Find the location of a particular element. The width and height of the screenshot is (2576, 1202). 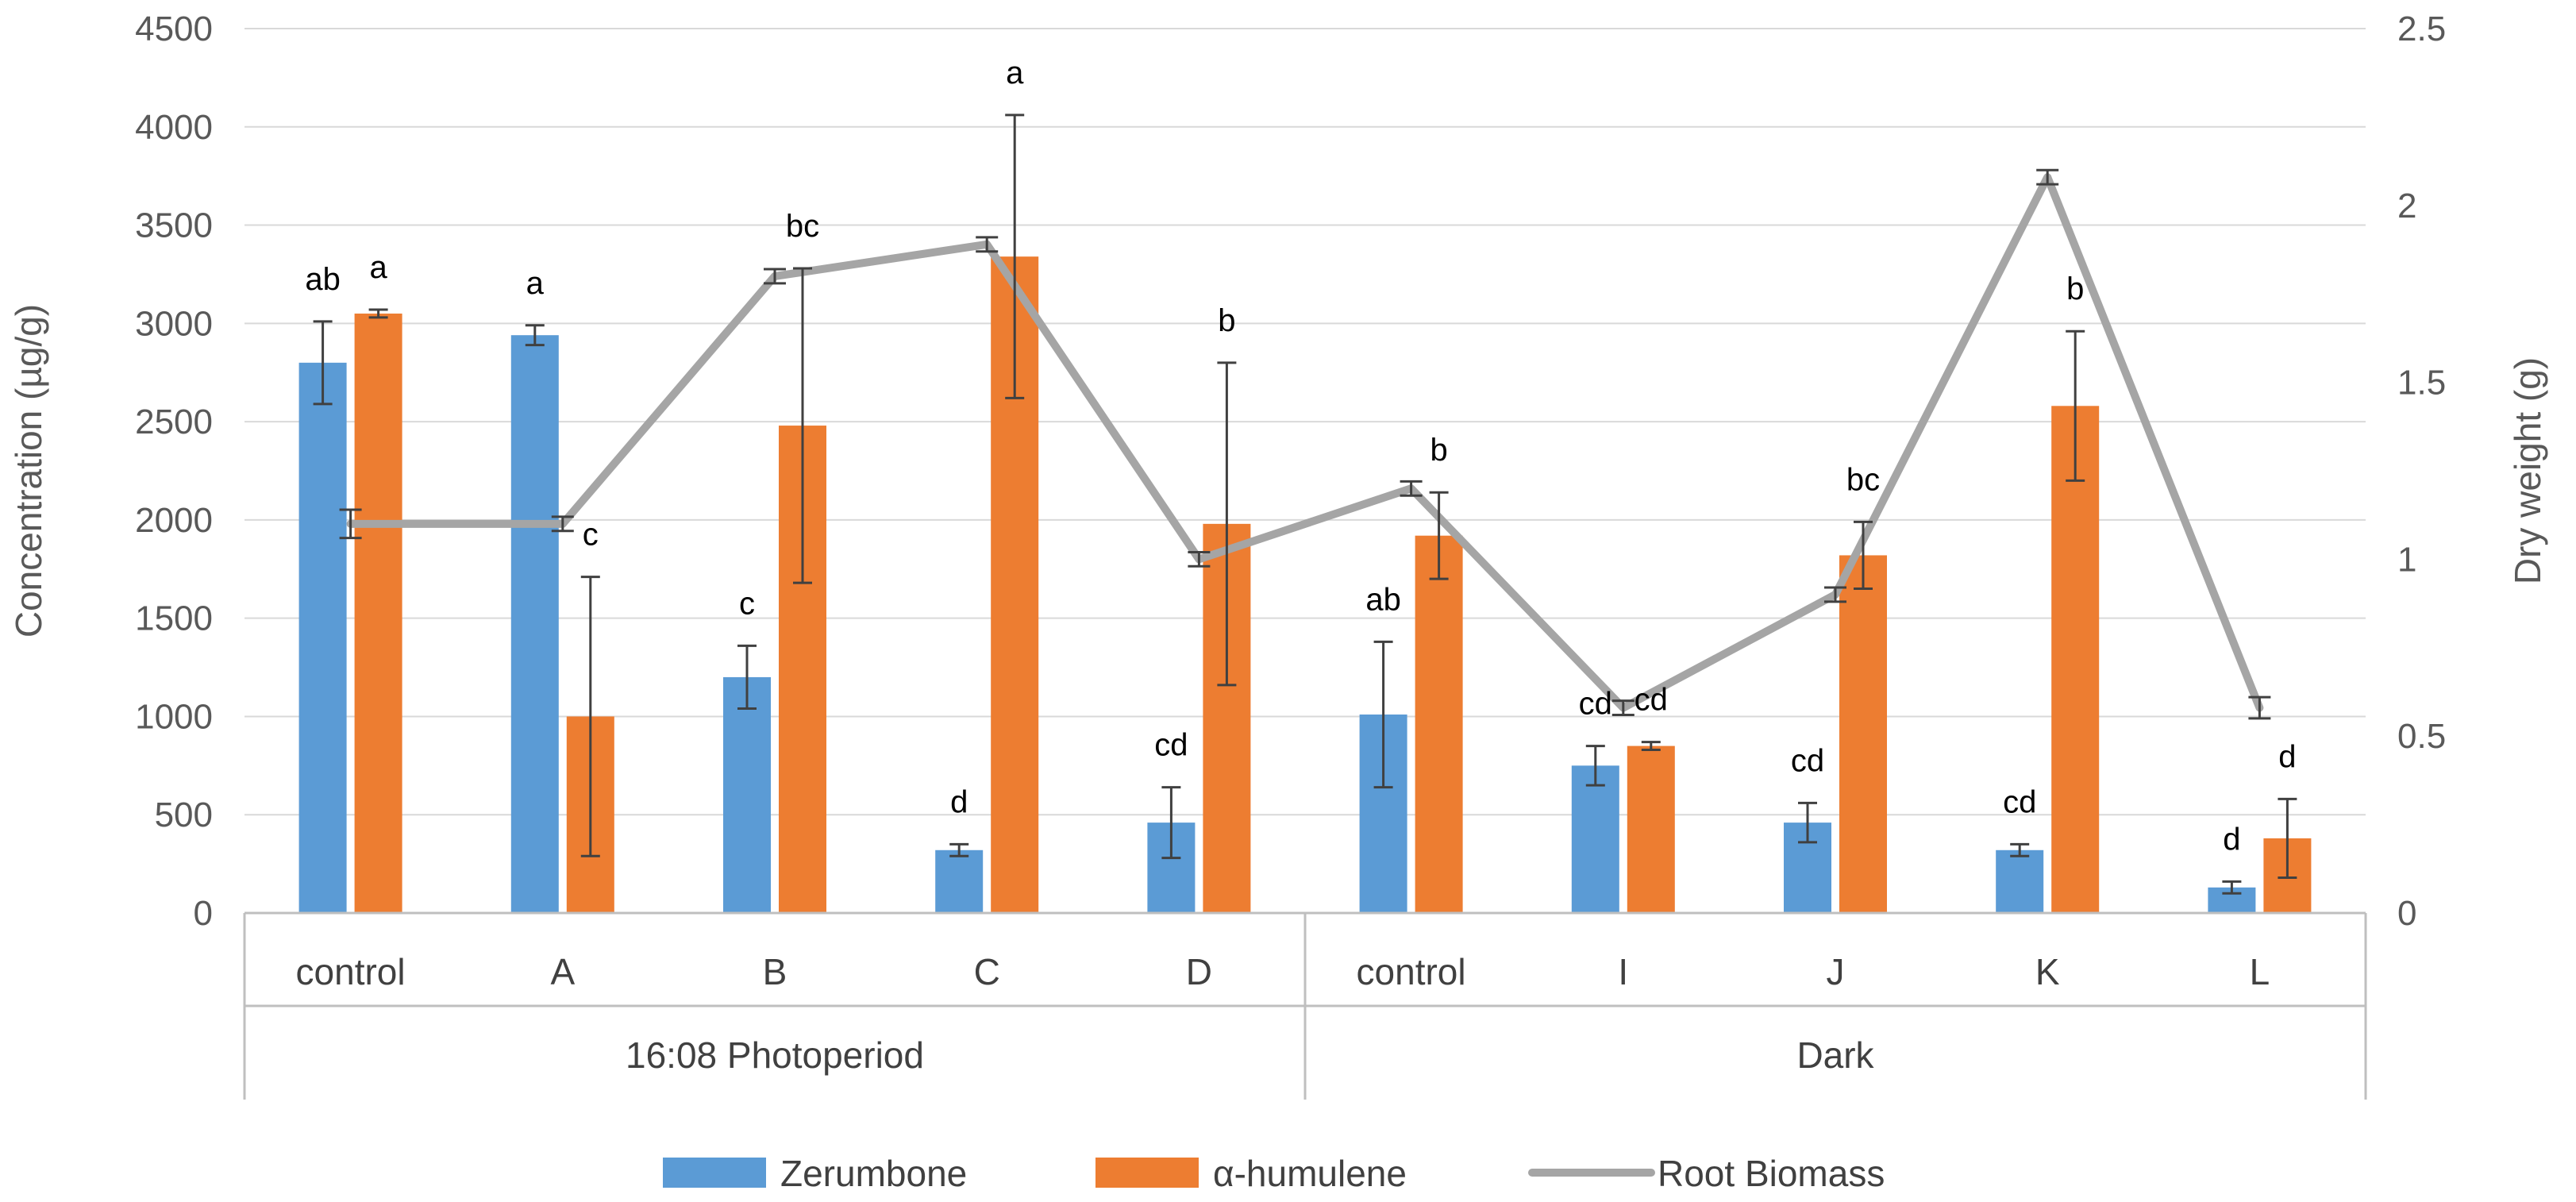

y-tick-label: 4500 is located at coordinates (174, 29).